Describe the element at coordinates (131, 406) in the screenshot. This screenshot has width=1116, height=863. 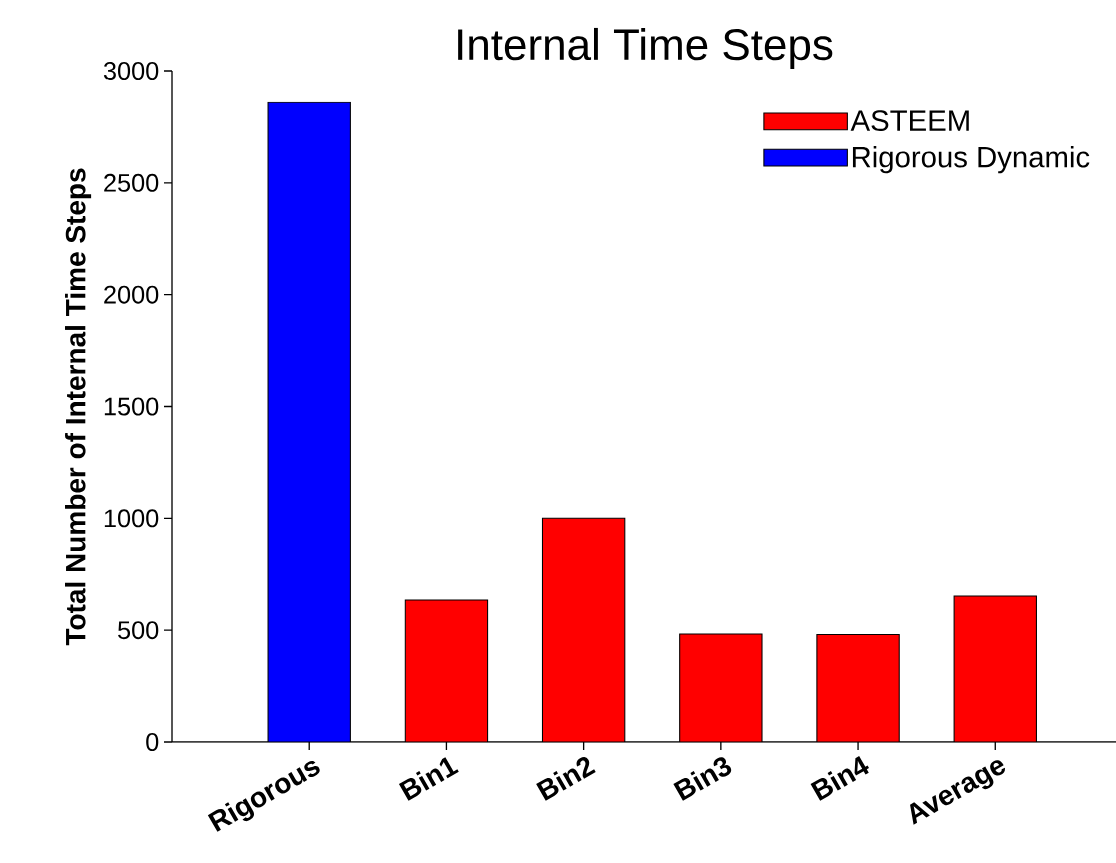
I see `y-tick-label: 1500` at that location.